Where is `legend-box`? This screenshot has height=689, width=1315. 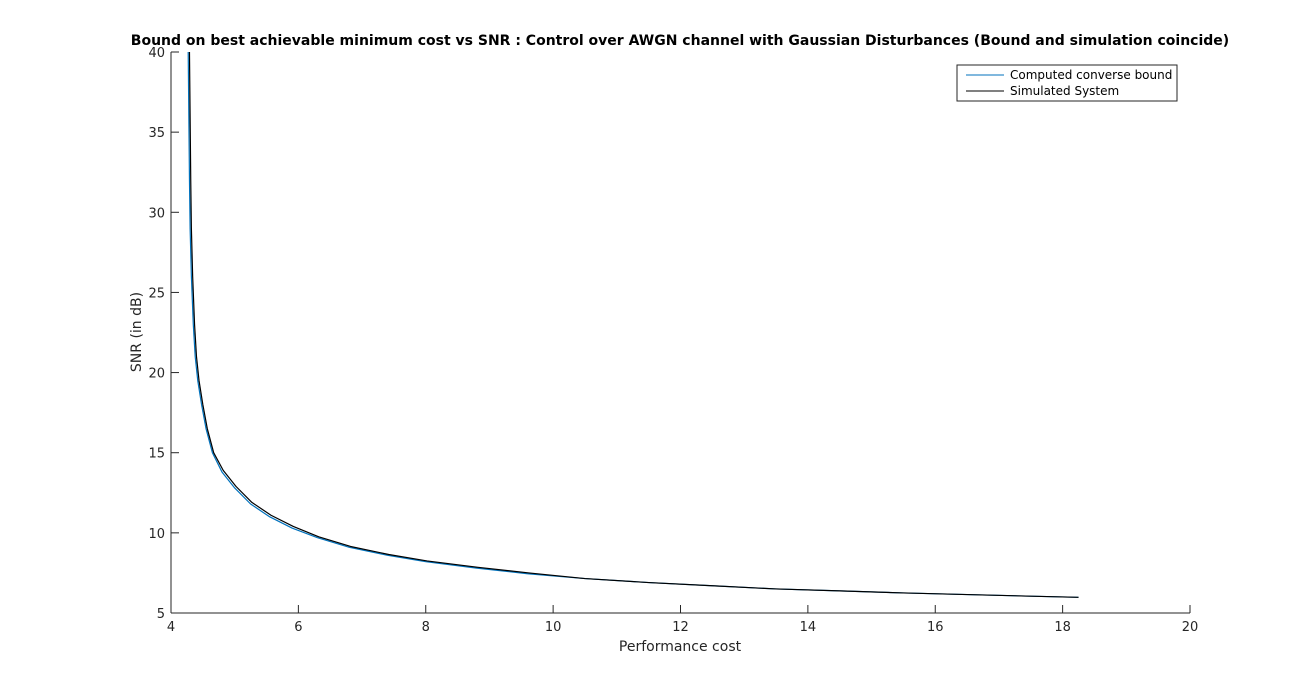 legend-box is located at coordinates (1067, 83).